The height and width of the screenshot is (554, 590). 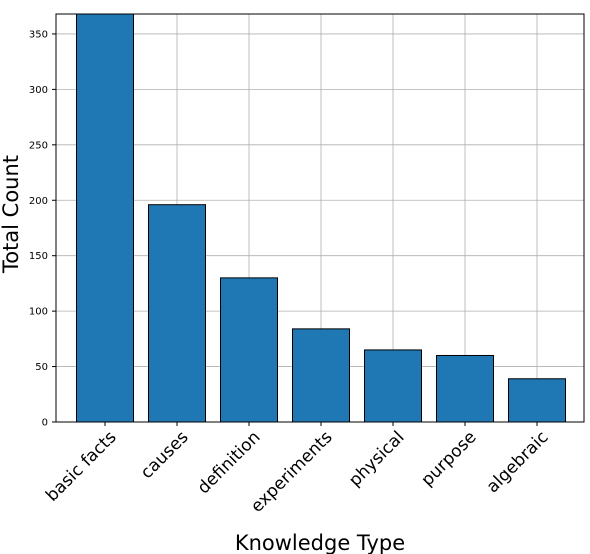 What do you see at coordinates (38, 145) in the screenshot?
I see `y-tick-label: 250` at bounding box center [38, 145].